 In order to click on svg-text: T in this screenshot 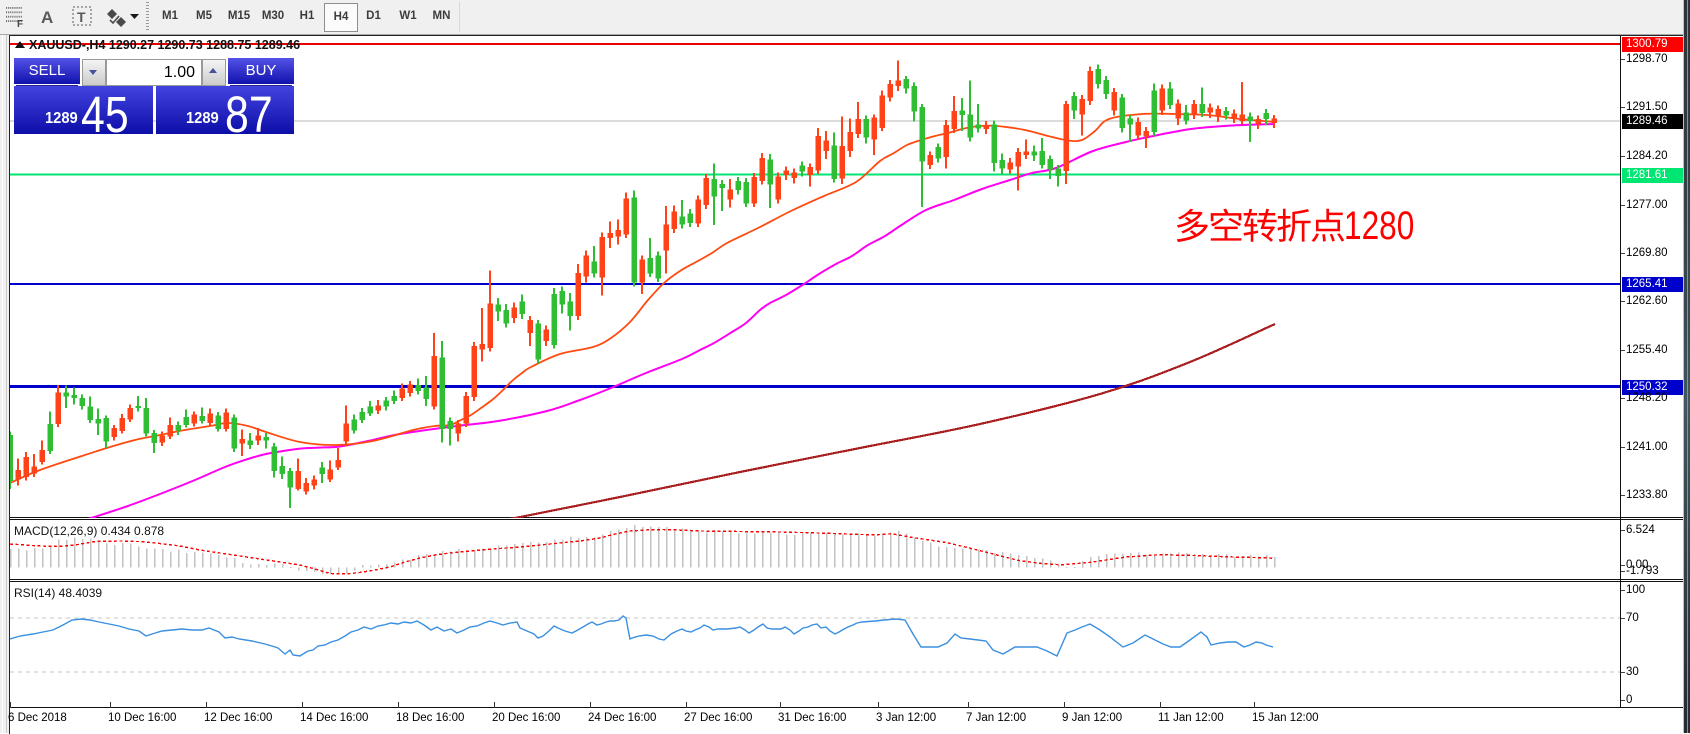, I will do `click(81, 17)`.